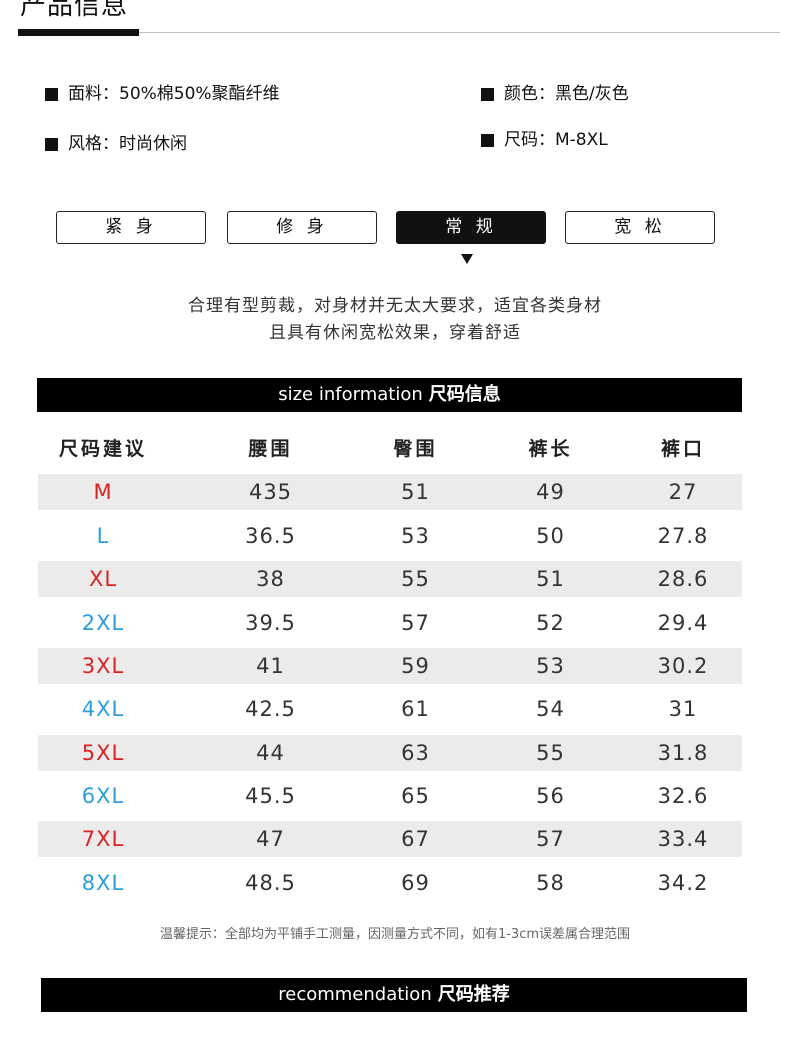  What do you see at coordinates (550, 839) in the screenshot?
I see `cell-length: 57` at bounding box center [550, 839].